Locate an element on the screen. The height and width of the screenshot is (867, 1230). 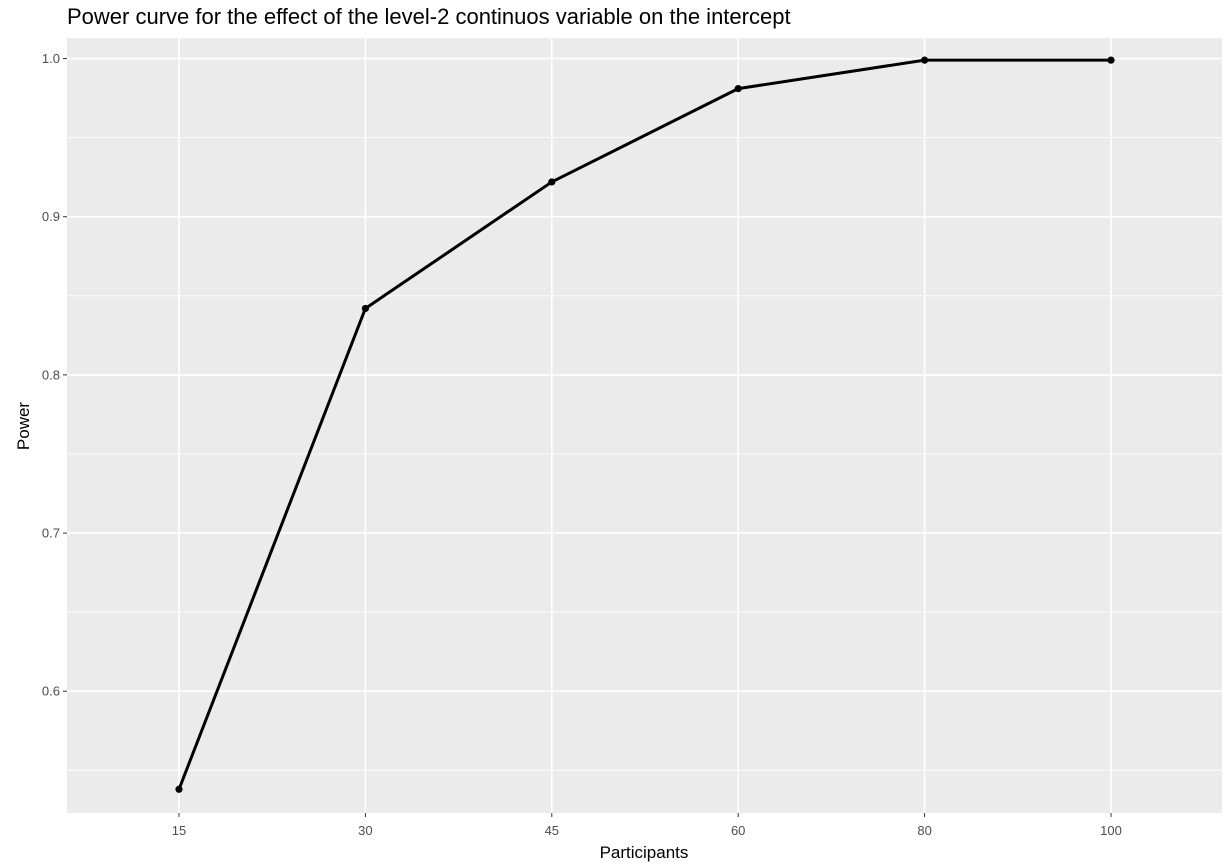
y-axis-tick-labels: 0.6 0.7 0.8 0.9 1.0 is located at coordinates (51, 375).